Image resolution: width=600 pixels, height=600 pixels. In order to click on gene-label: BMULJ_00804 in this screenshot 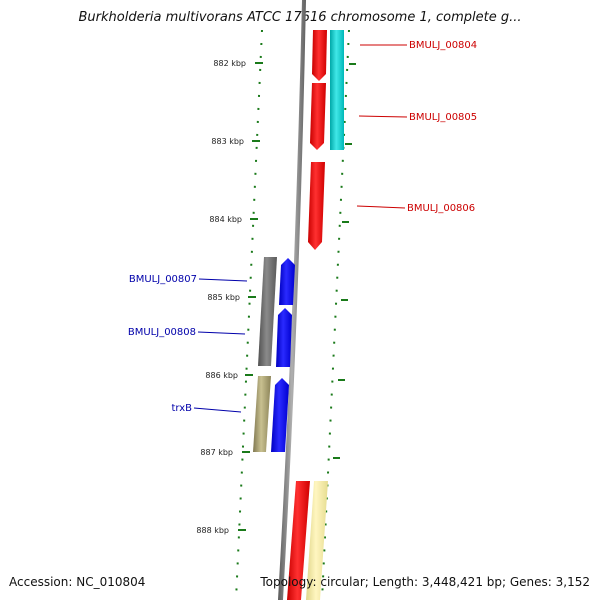, I will do `click(443, 45)`.